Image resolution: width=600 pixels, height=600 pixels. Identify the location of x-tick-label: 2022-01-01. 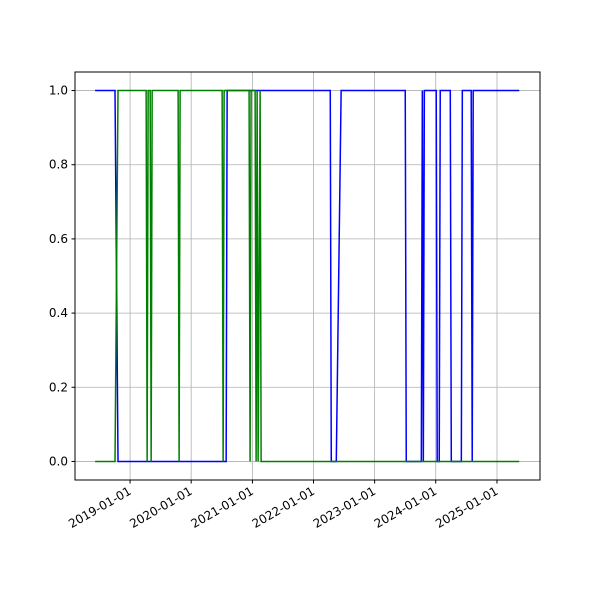
(283, 507).